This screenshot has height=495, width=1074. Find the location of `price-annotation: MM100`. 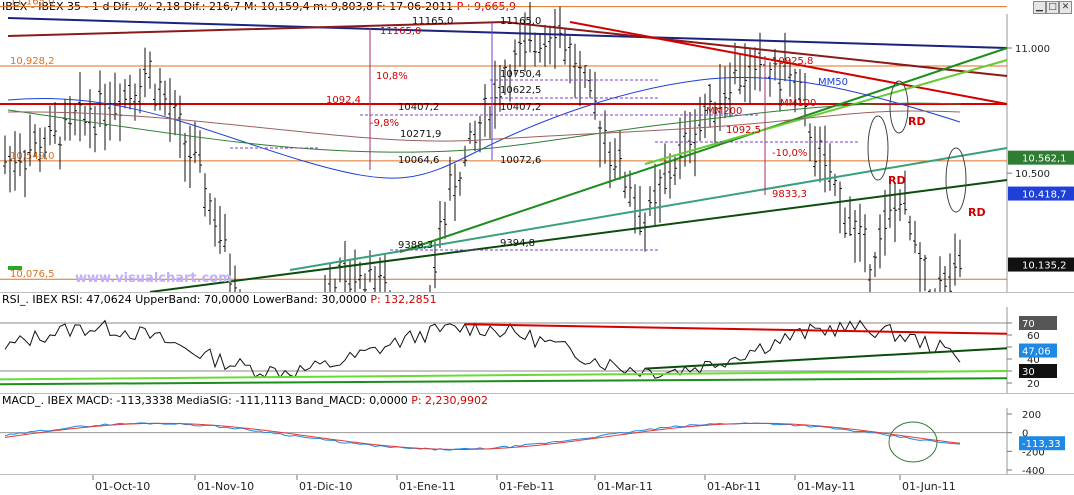

price-annotation: MM100 is located at coordinates (798, 103).